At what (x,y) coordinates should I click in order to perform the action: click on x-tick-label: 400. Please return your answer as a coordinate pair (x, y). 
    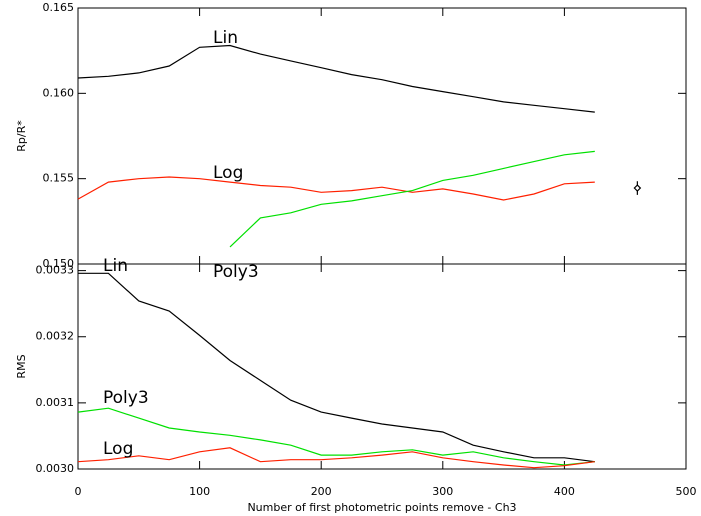
    Looking at the image, I should click on (564, 491).